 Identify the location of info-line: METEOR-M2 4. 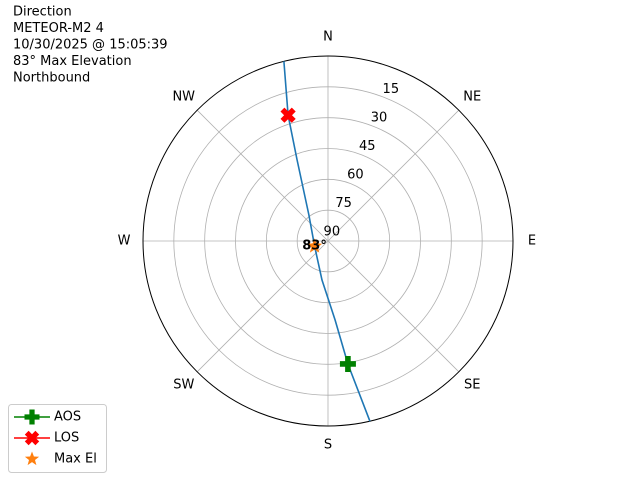
(58, 28).